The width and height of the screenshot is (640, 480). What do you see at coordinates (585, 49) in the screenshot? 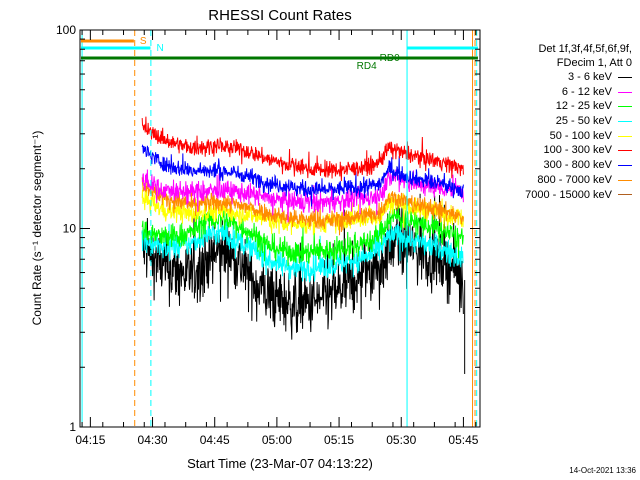
I see `legend-header-line-1: Det 1f,3f,4f,5f,6f,9f,` at bounding box center [585, 49].